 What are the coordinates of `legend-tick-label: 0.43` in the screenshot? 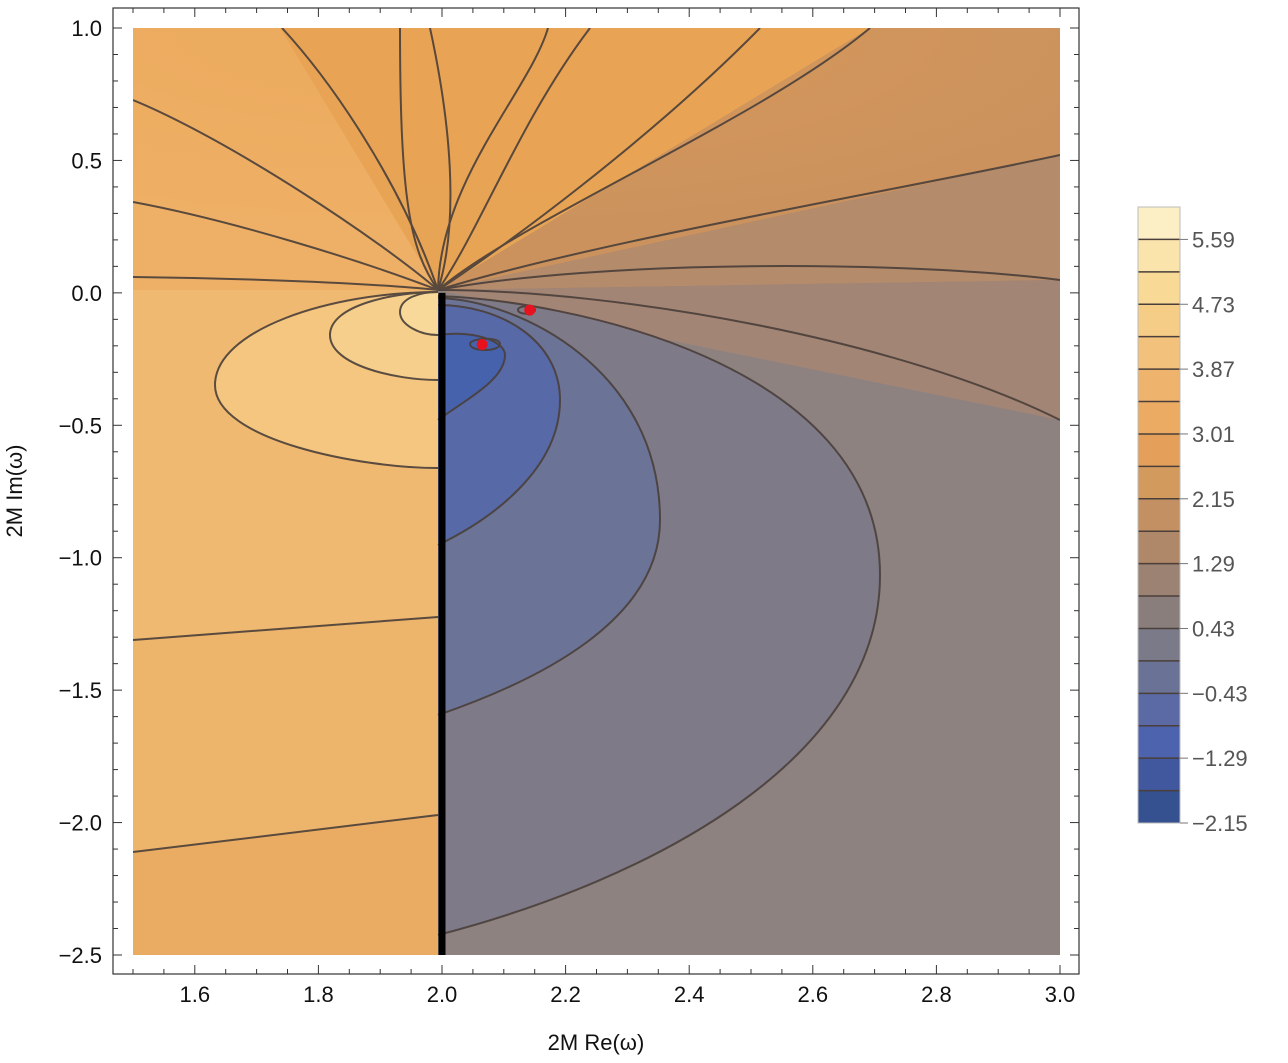 It's located at (1213, 628).